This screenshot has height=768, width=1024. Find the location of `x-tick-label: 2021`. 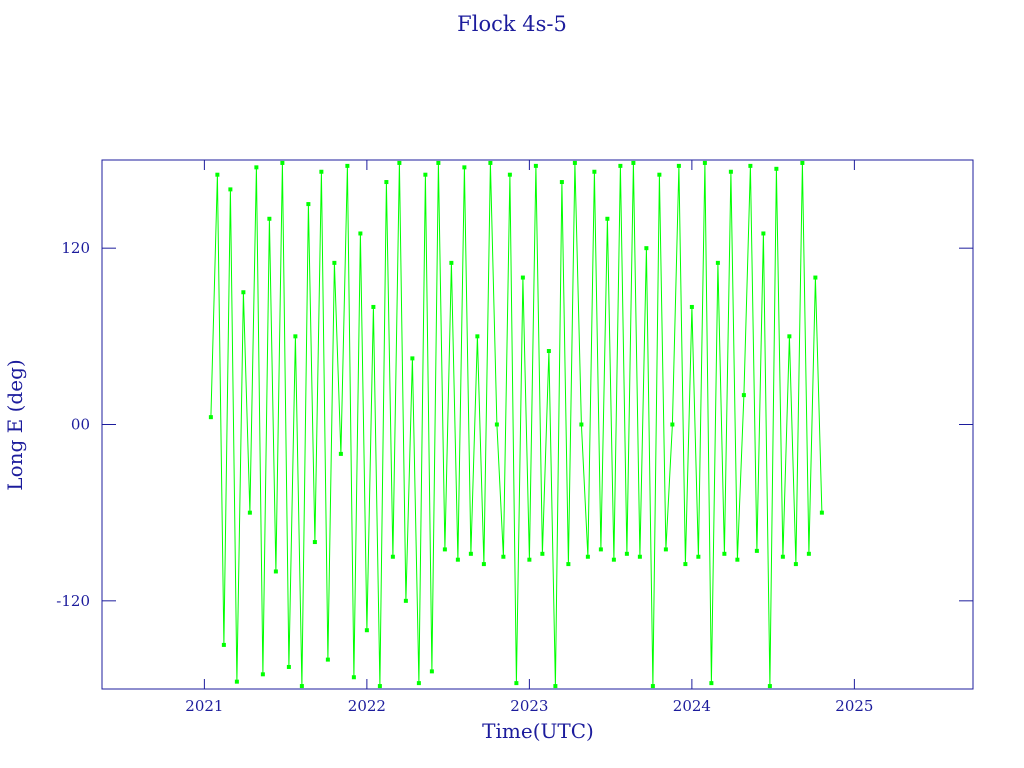

x-tick-label: 2021 is located at coordinates (204, 706).